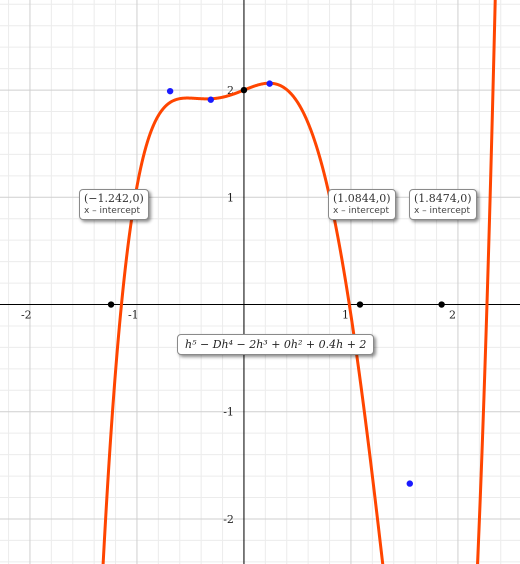  What do you see at coordinates (443, 198) in the screenshot?
I see `intercept-coordinate: (1.8474,0)` at bounding box center [443, 198].